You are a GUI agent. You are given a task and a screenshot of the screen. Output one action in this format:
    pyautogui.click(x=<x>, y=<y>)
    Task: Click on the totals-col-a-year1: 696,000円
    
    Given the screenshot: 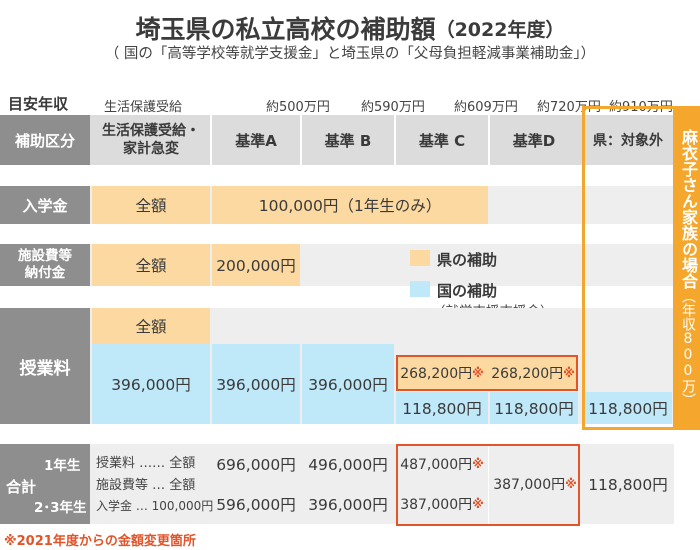 What is the action you would take?
    pyautogui.click(x=256, y=465)
    